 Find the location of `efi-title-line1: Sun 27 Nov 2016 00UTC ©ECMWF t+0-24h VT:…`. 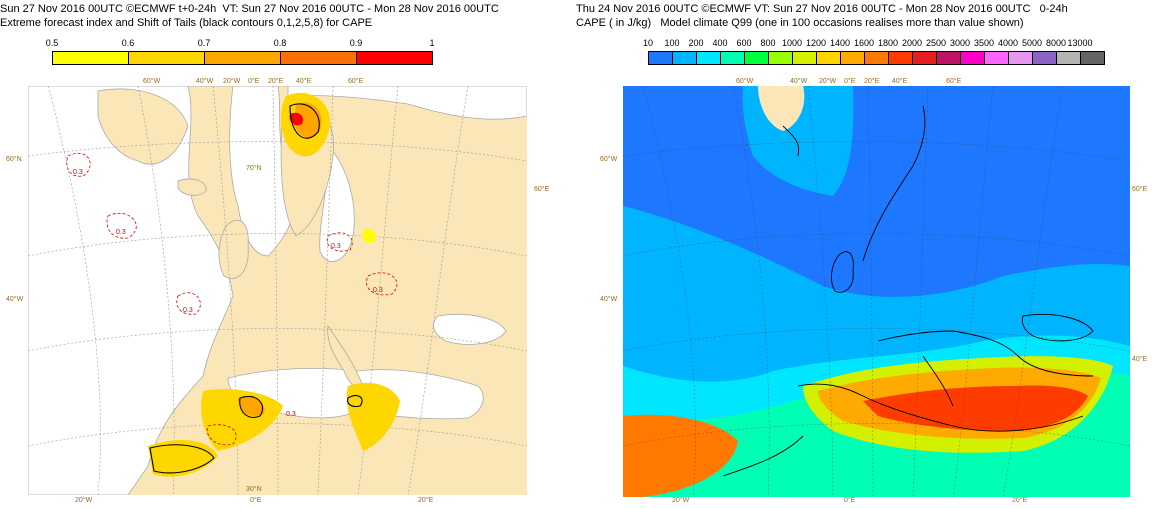

efi-title-line1: Sun 27 Nov 2016 00UTC ©ECMWF t+0-24h VT:… is located at coordinates (249, 9).